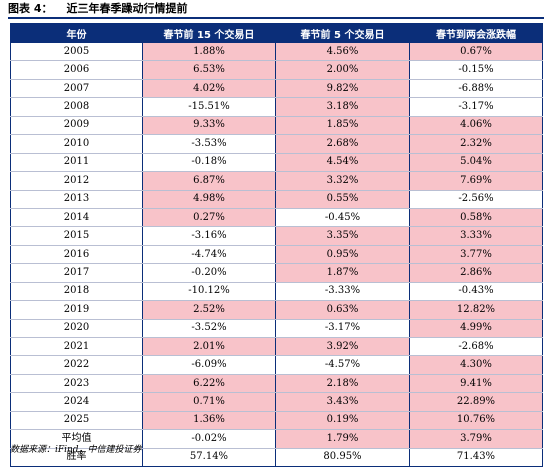 The image size is (550, 467). What do you see at coordinates (76, 292) in the screenshot?
I see `cell-year: 2018` at bounding box center [76, 292].